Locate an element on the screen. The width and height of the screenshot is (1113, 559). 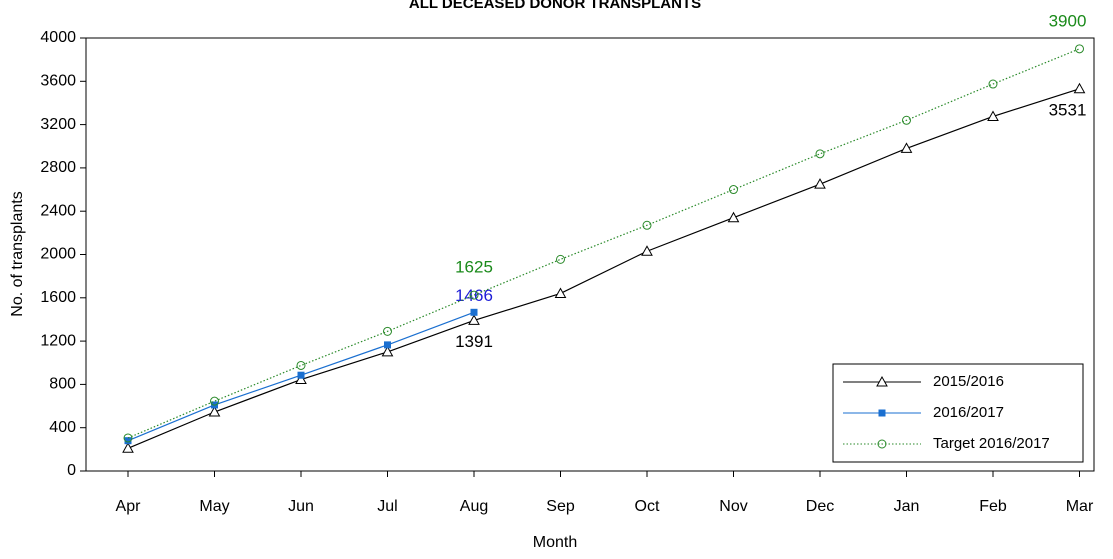
y-tick-label: 3200 is located at coordinates (58, 124).